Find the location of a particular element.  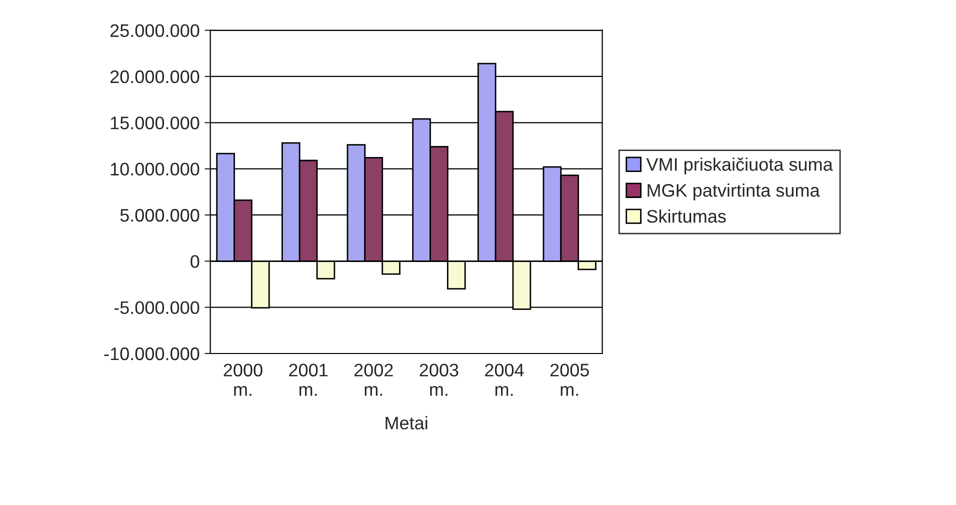

y-tick-label: 0 is located at coordinates (195, 261).